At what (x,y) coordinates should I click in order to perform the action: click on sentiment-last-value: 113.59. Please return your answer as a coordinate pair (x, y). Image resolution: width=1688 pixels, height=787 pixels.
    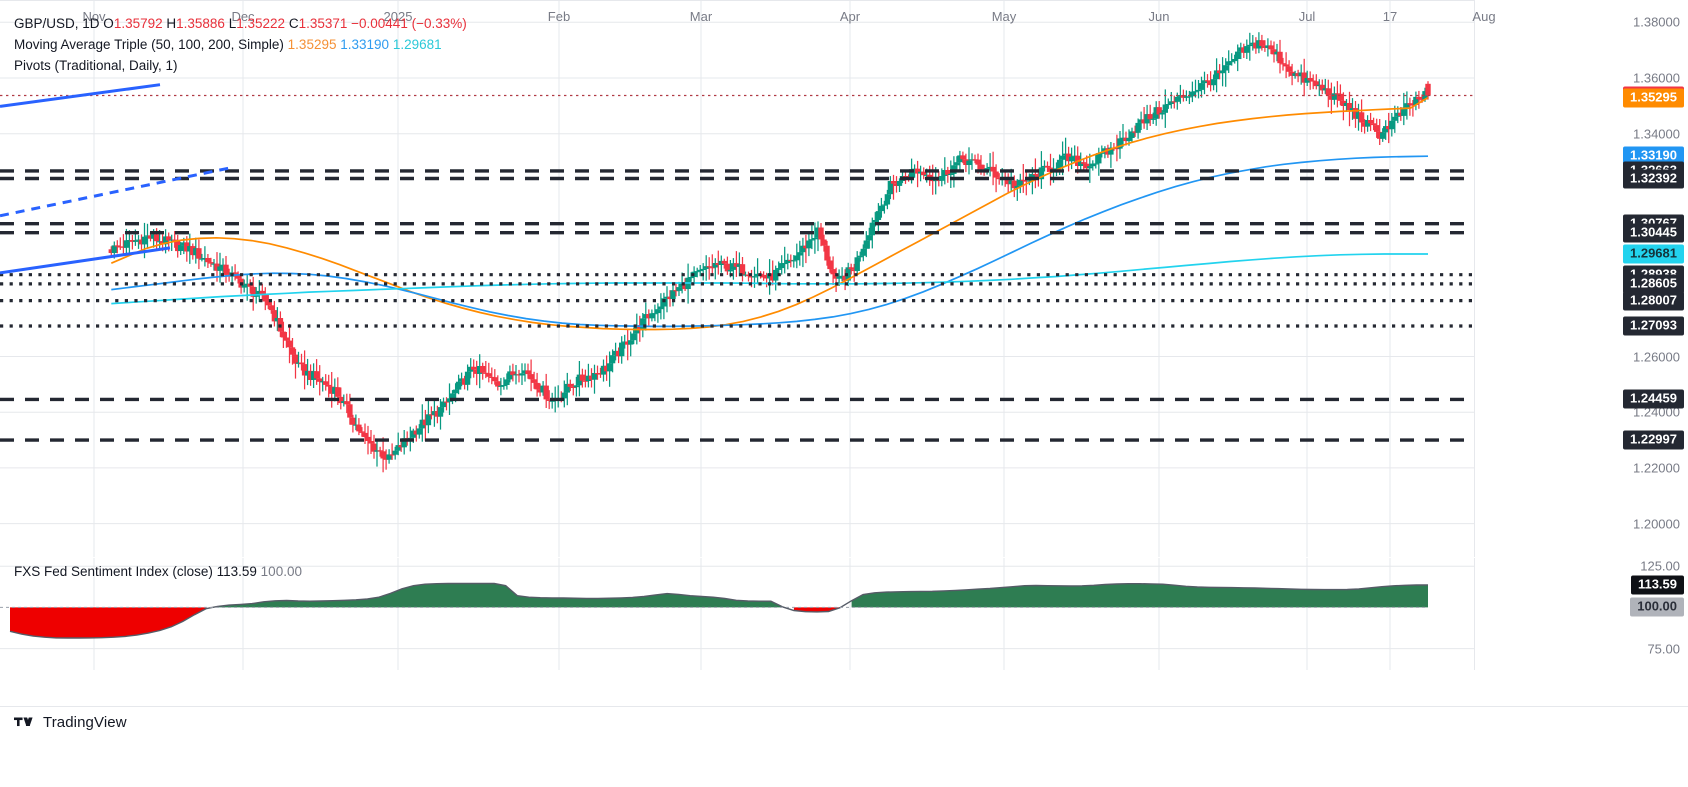
    Looking at the image, I should click on (236, 571).